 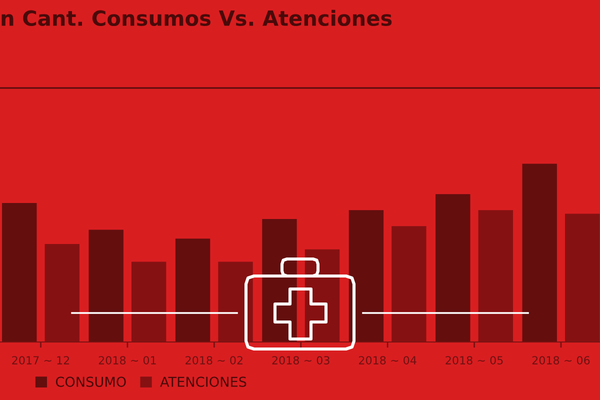 What do you see at coordinates (561, 360) in the screenshot?
I see `x-tick-label: 2018 ~ 06` at bounding box center [561, 360].